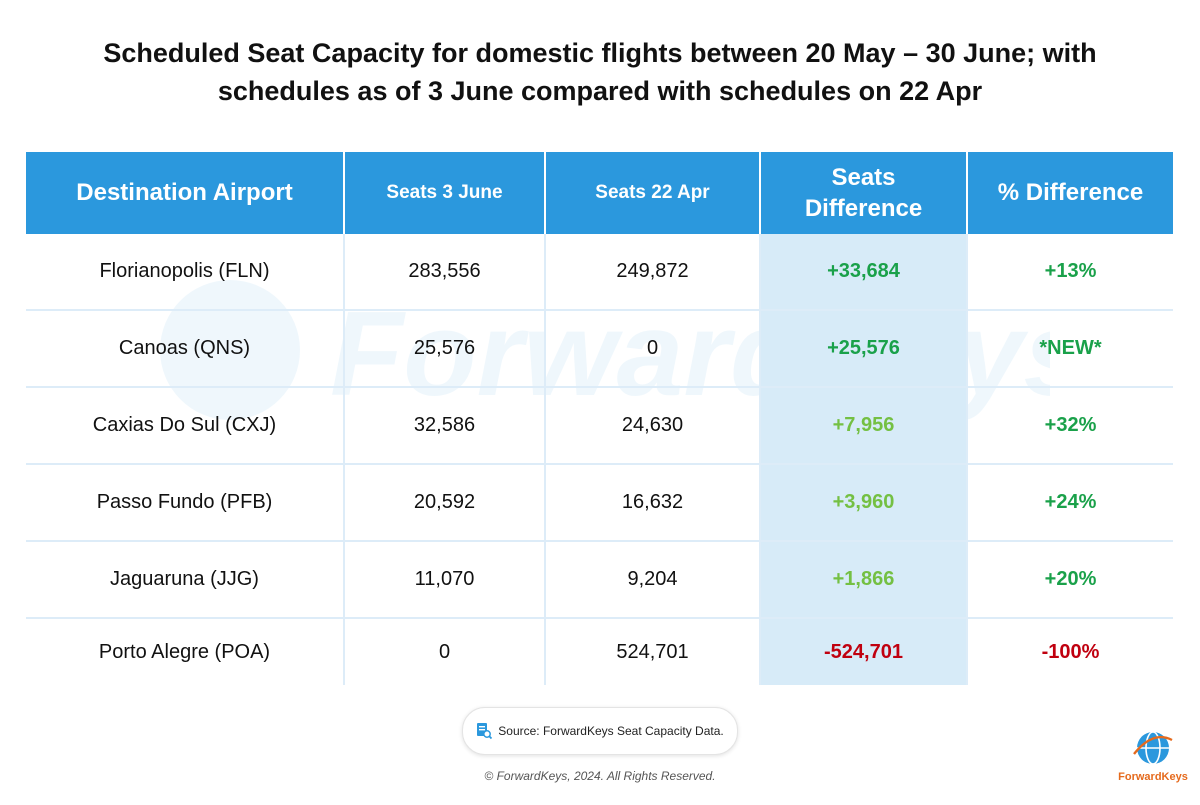 This screenshot has width=1200, height=805. I want to click on cell-seats-difference: +1,866, so click(864, 580).